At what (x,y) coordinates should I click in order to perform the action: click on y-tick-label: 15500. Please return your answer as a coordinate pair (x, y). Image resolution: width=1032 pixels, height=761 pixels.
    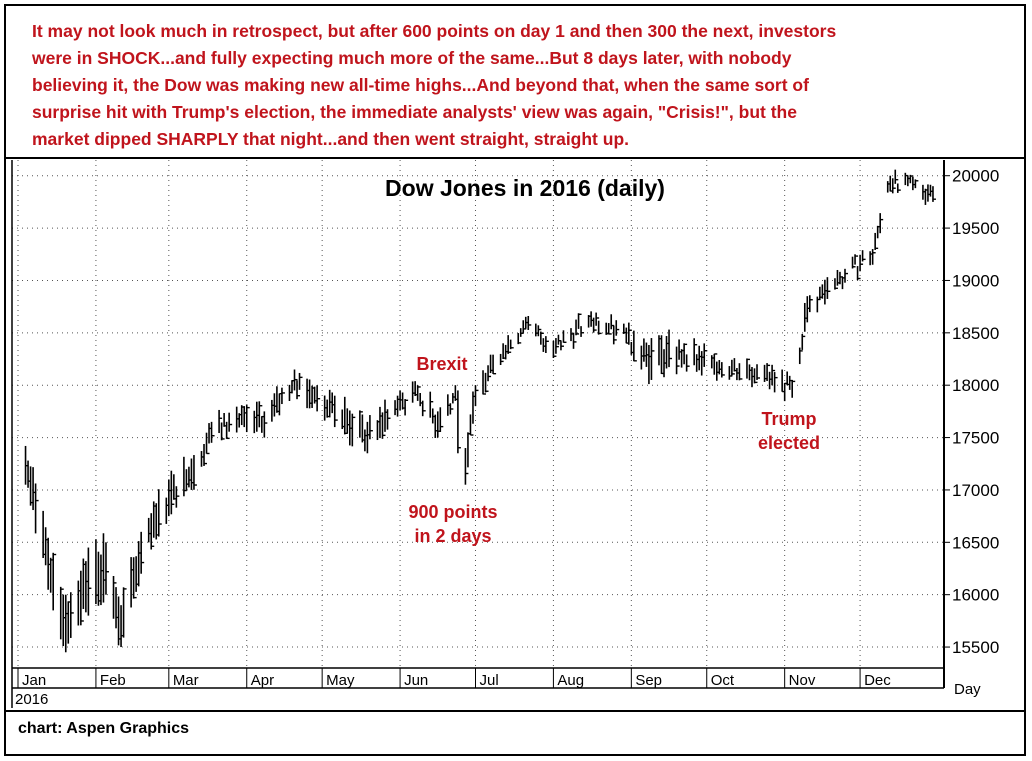
    Looking at the image, I should click on (975, 647).